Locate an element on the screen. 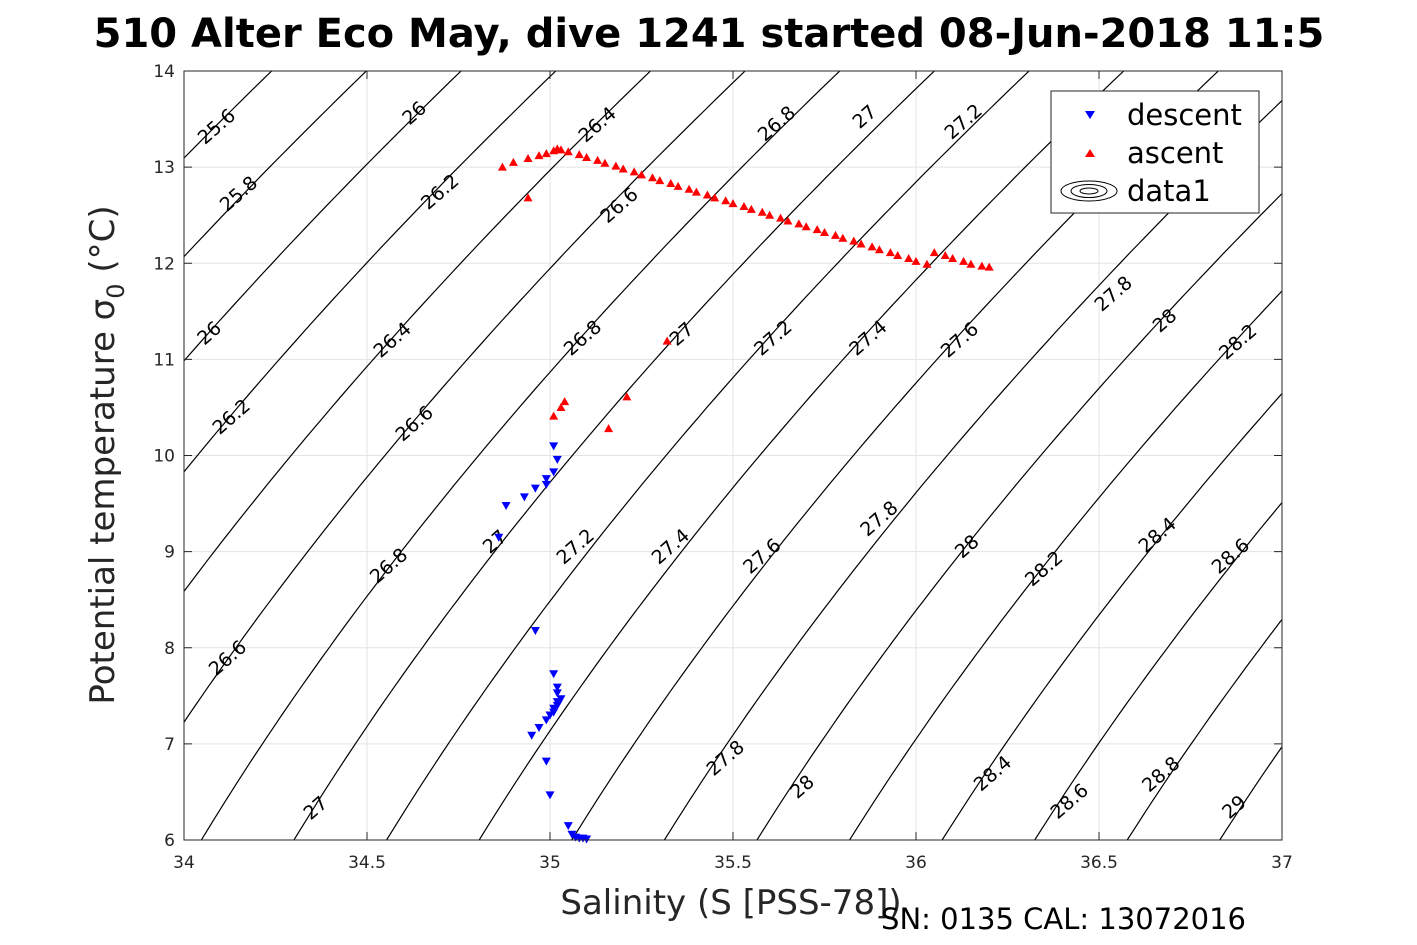 Image resolution: width=1417 pixels, height=945 pixels. y-tick-label: 13 is located at coordinates (164, 168).